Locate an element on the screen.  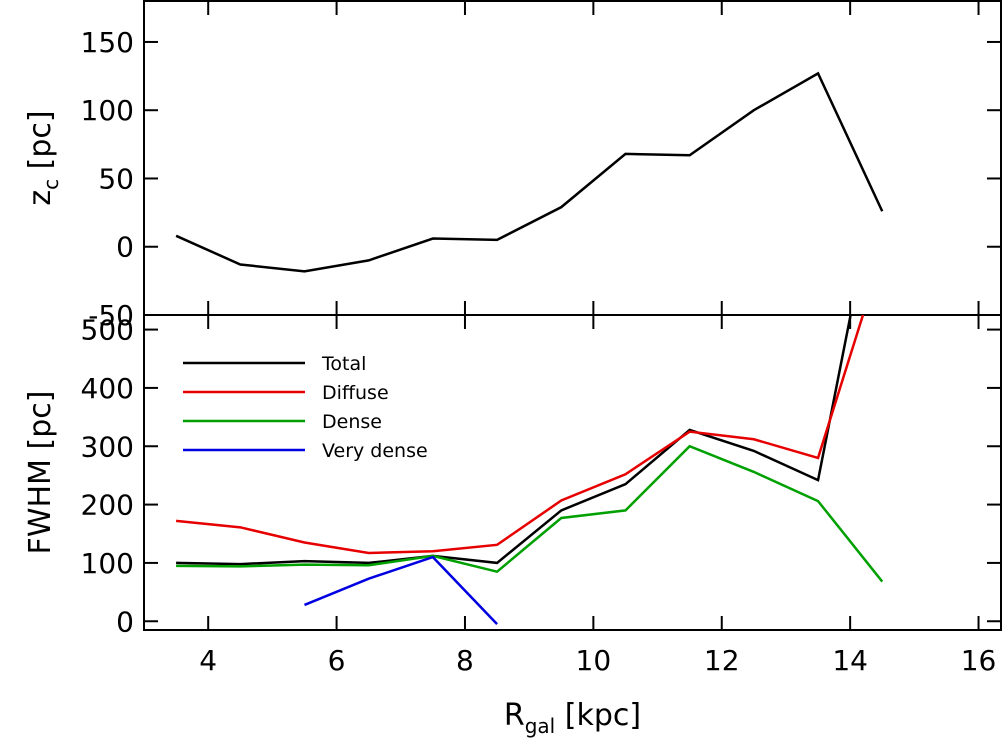
x-tick-label: 16 is located at coordinates (979, 660).